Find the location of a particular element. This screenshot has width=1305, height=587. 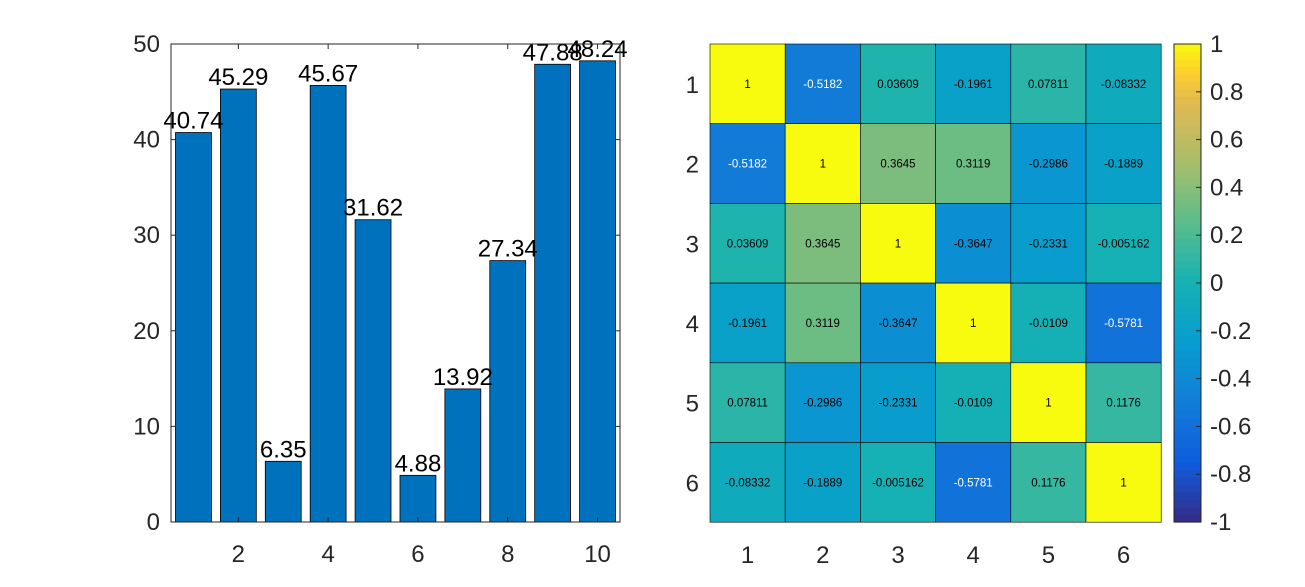

y-tick-label: 20 is located at coordinates (146, 331).